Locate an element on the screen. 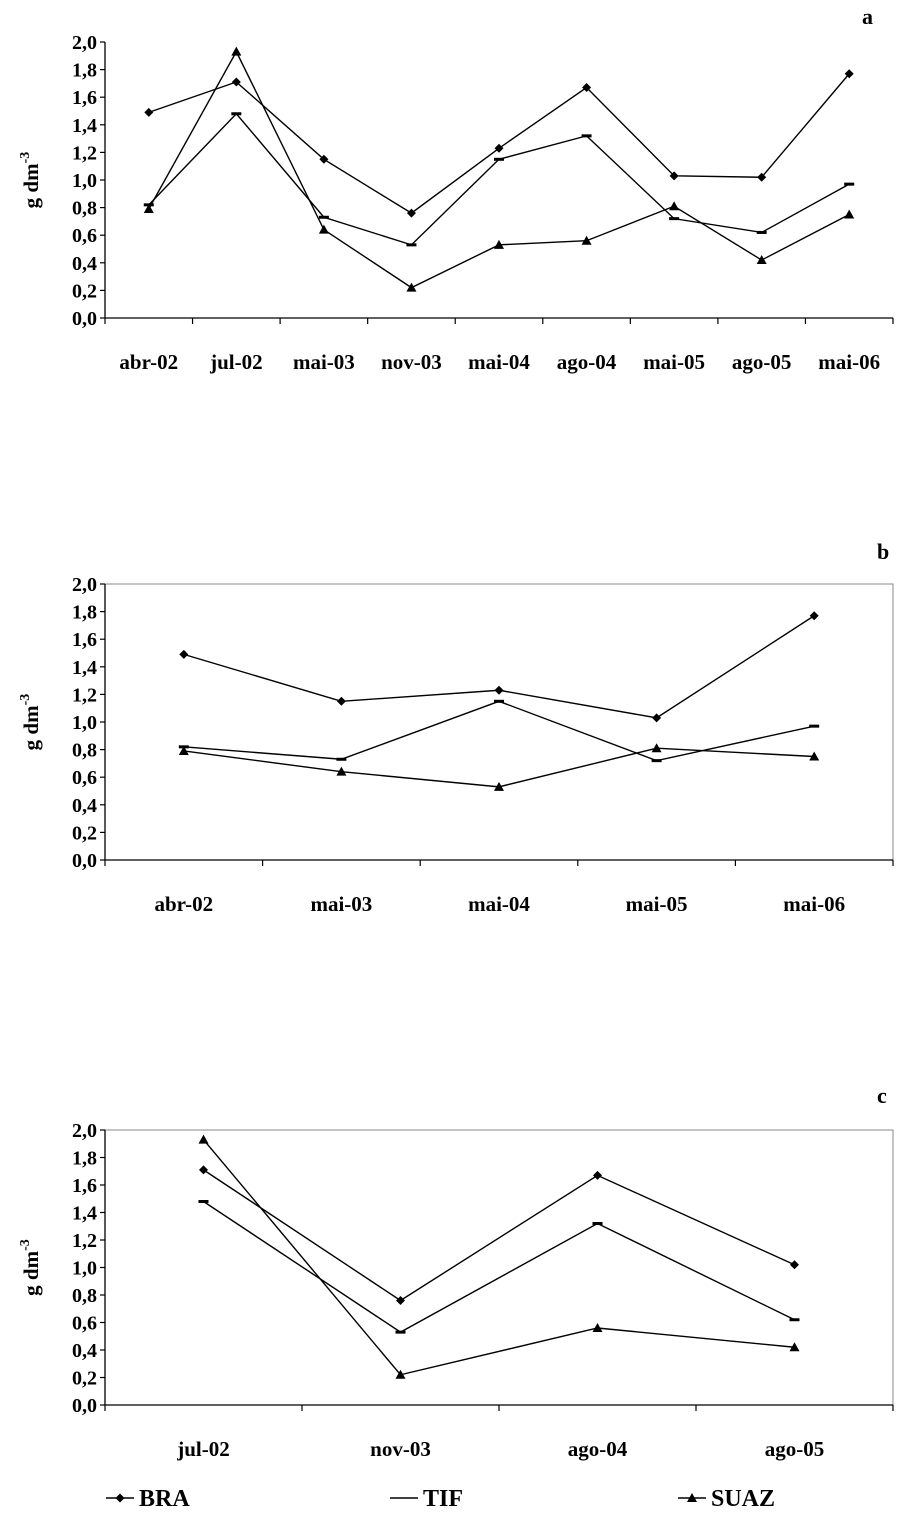 This screenshot has height=1521, width=897. legend-label-bra: BRA is located at coordinates (164, 1499).